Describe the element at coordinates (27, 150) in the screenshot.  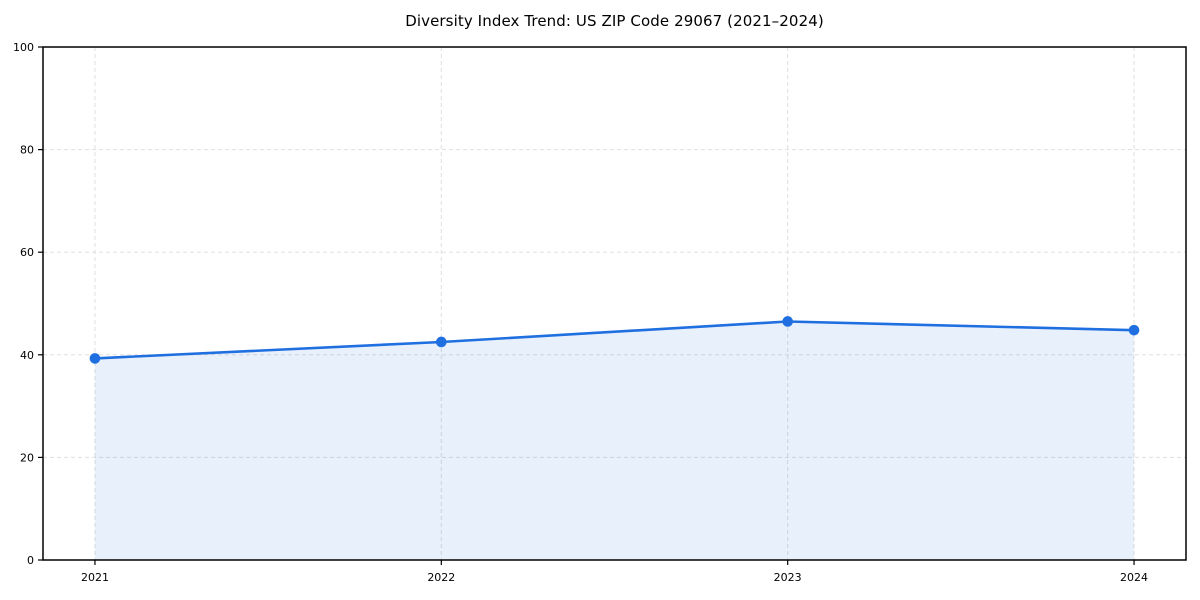
I see `y-tick-label: 80` at that location.